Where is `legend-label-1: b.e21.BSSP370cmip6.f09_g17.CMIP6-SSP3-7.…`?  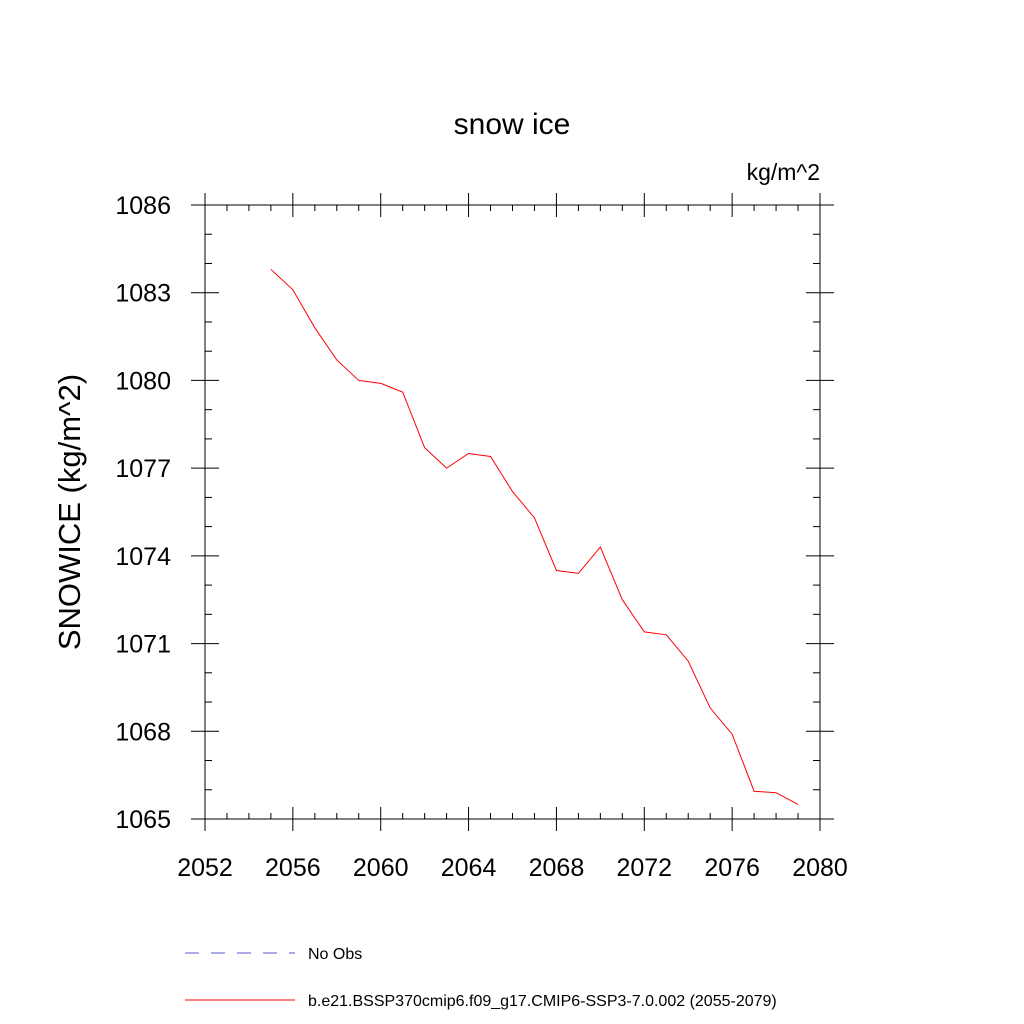 legend-label-1: b.e21.BSSP370cmip6.f09_g17.CMIP6-SSP3-7.… is located at coordinates (542, 1001).